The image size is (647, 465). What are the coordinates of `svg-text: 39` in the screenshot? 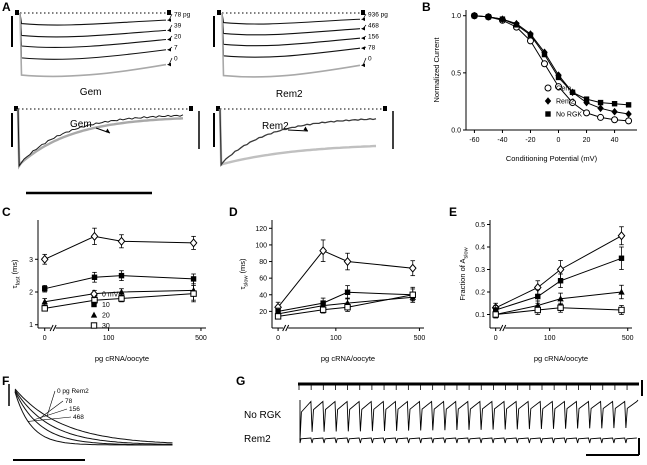 It's located at (178, 26).